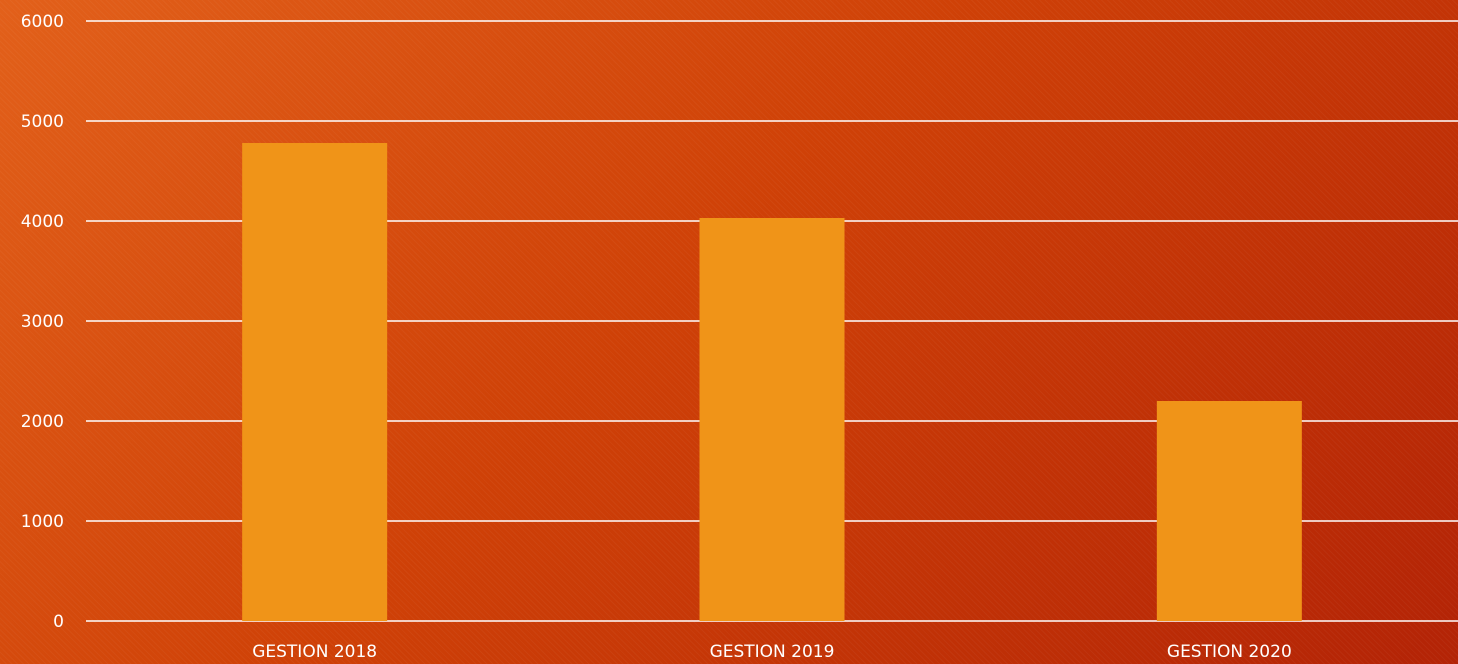 The width and height of the screenshot is (1458, 664). Describe the element at coordinates (42, 522) in the screenshot. I see `y-tick-label: 1000` at that location.